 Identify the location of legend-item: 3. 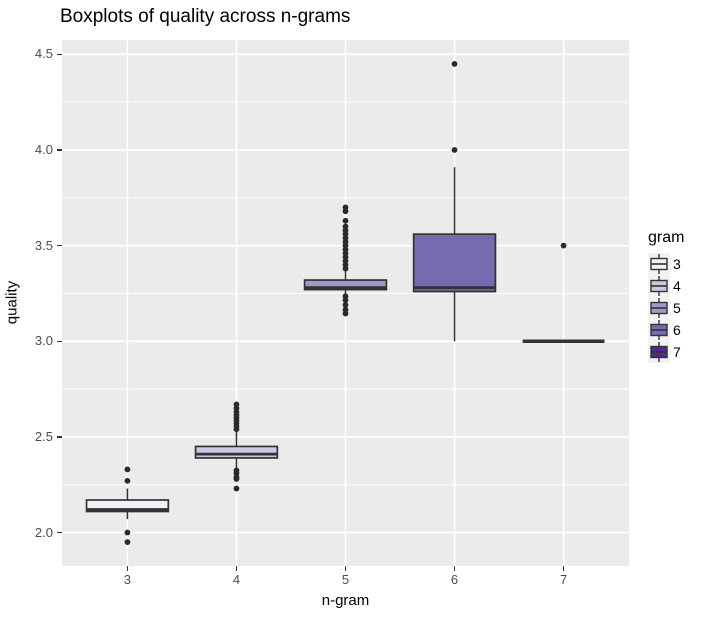
(666, 264).